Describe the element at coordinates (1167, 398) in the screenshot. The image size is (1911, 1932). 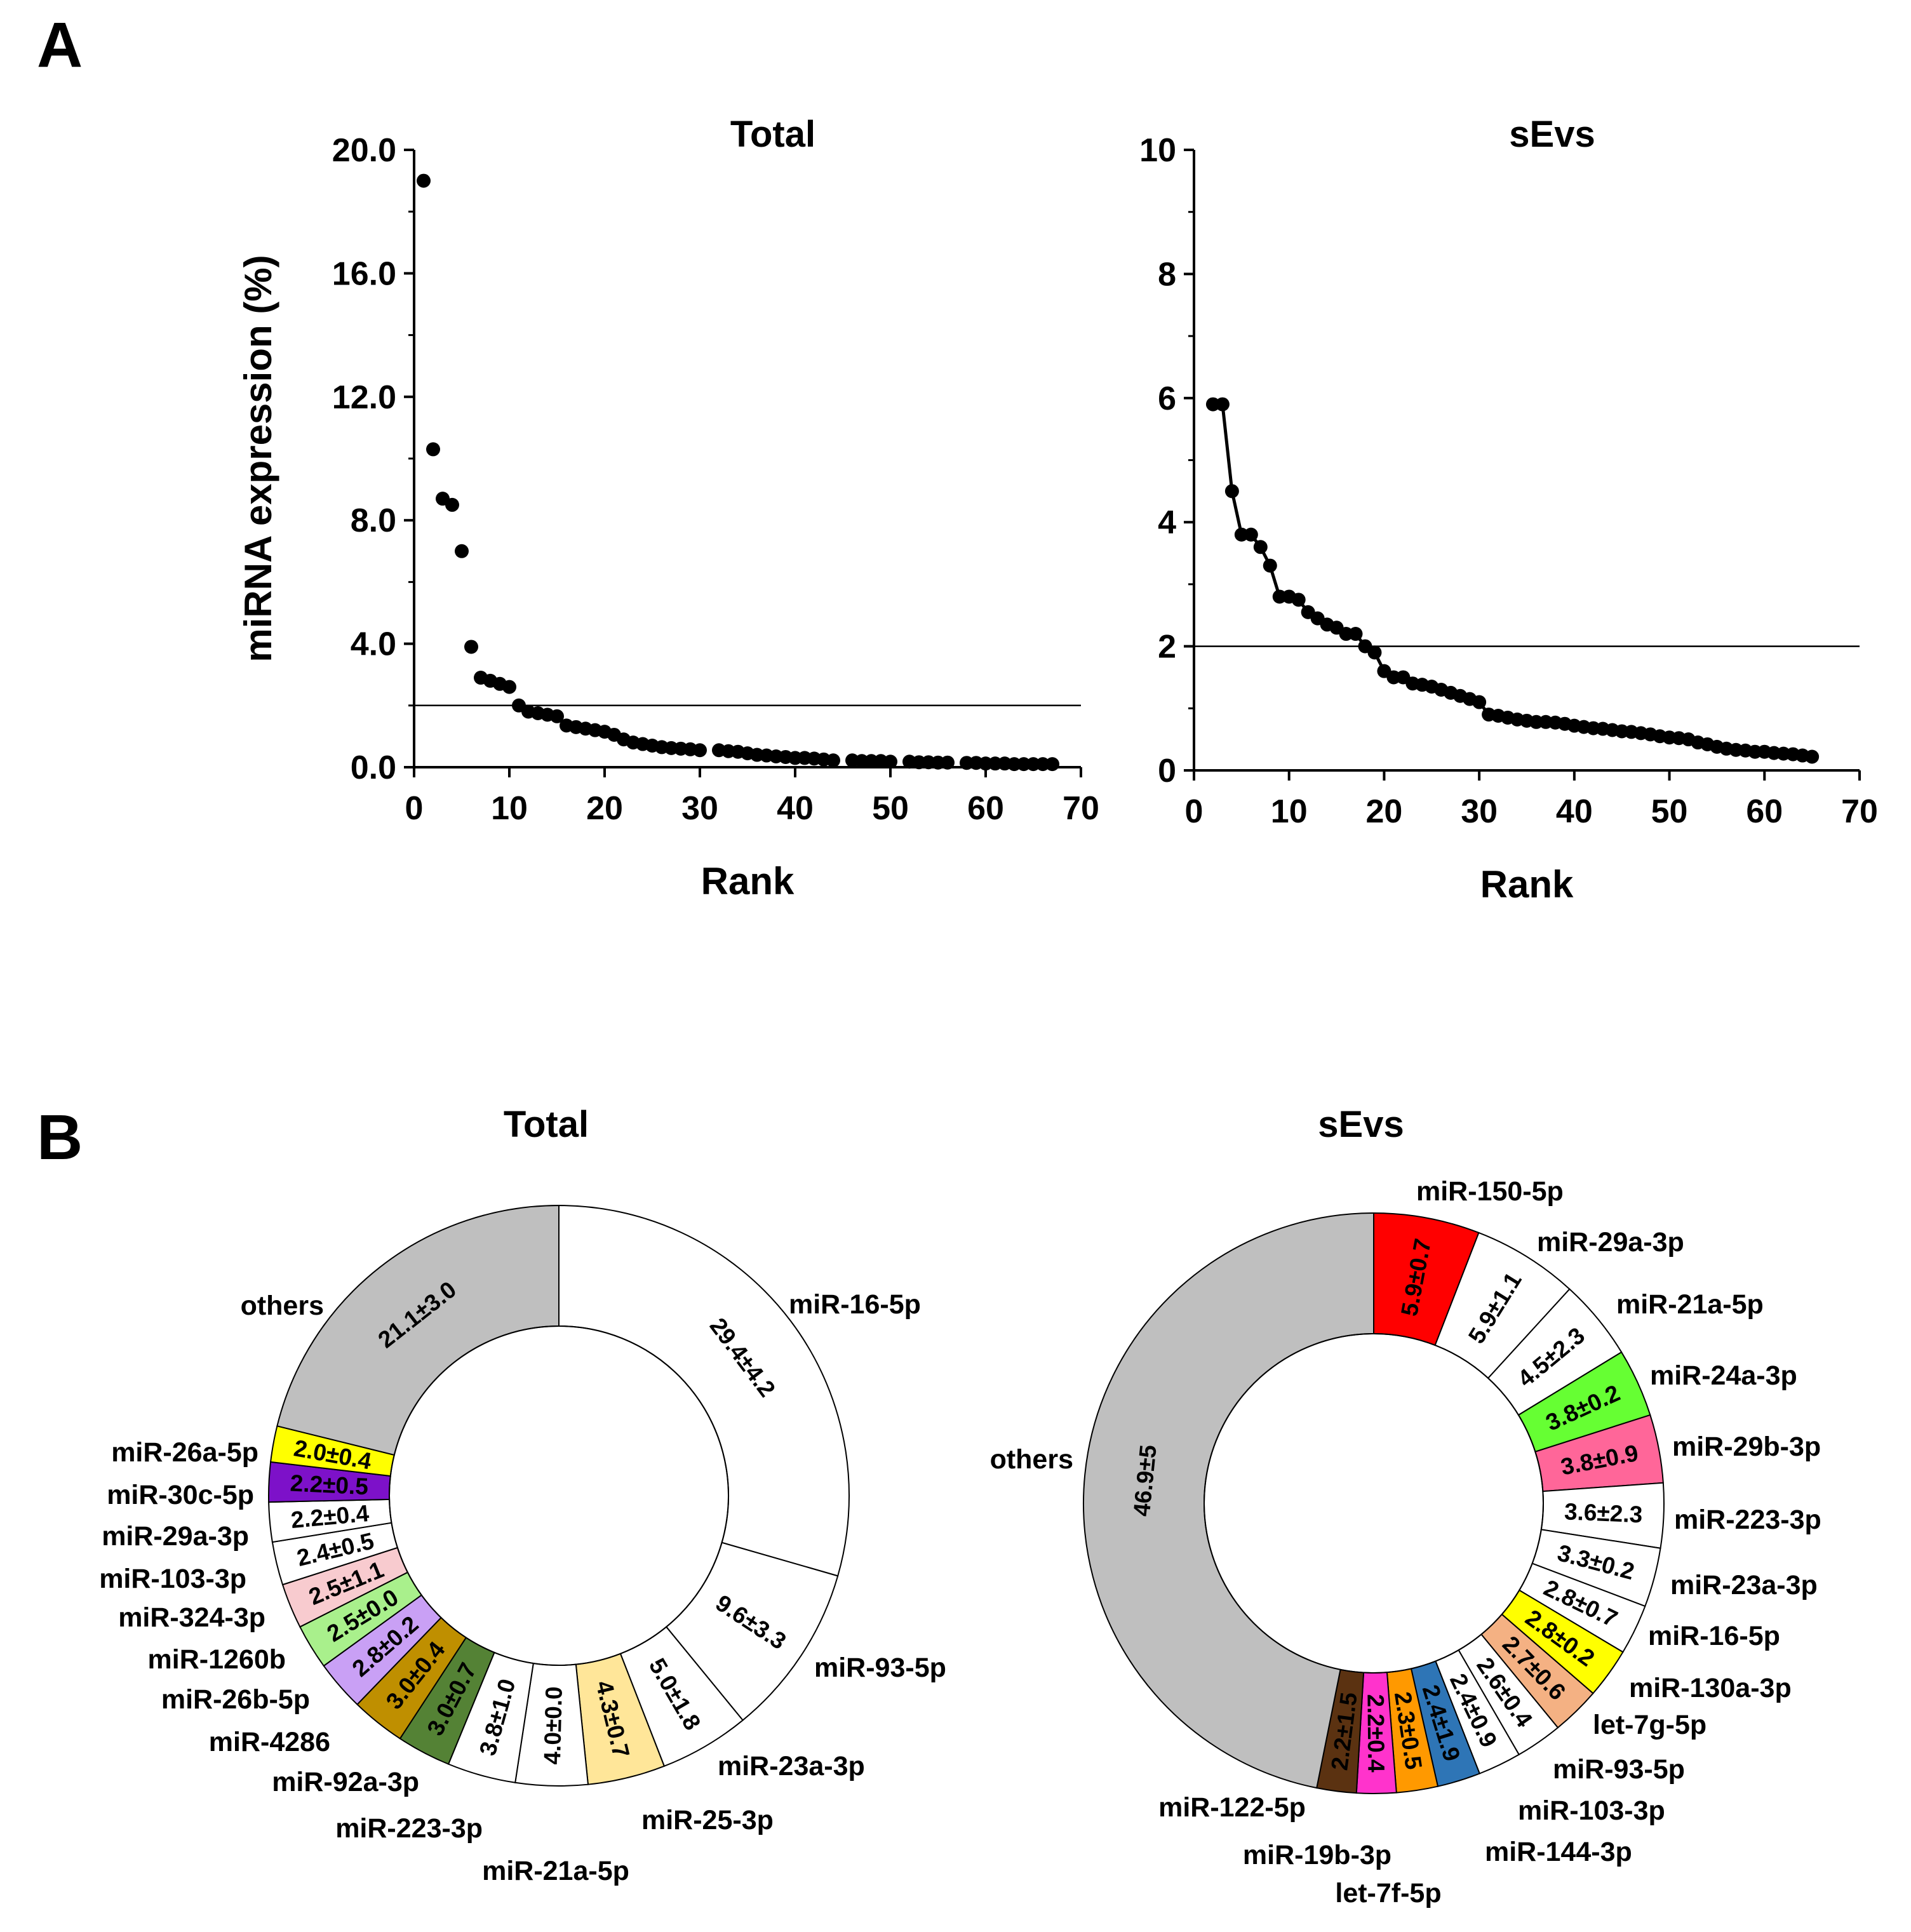
I see `y-tick-label: 6` at that location.